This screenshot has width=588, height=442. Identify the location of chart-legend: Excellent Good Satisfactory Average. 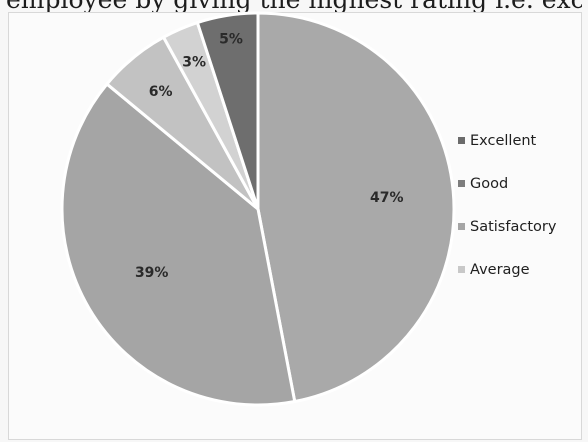
(518, 216).